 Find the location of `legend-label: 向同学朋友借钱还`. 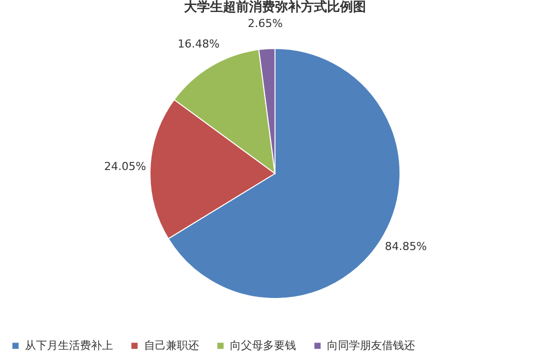

legend-label: 向同学朋友借钱还 is located at coordinates (371, 345).